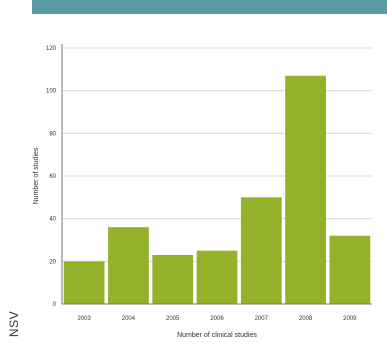  I want to click on x-tick-label: 2009, so click(350, 319).